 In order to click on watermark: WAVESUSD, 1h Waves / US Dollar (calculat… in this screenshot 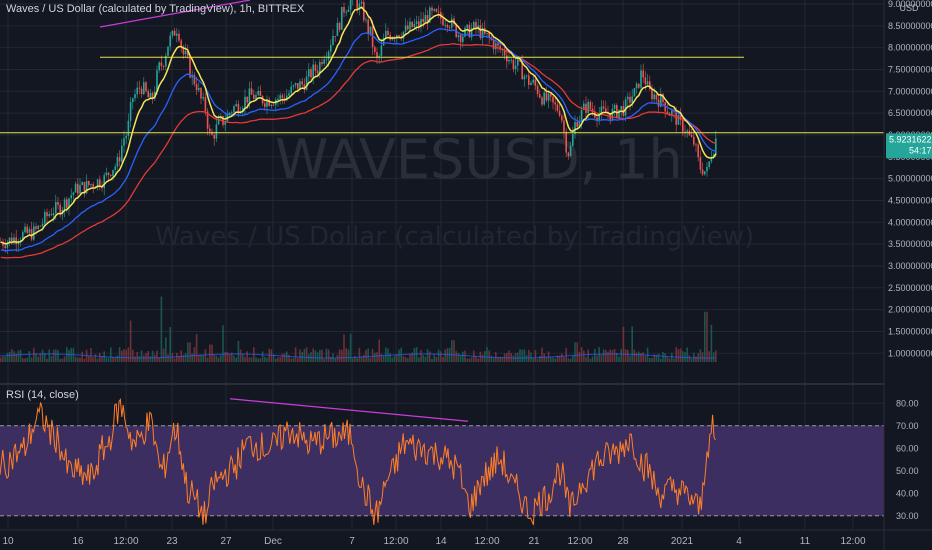, I will do `click(454, 190)`.